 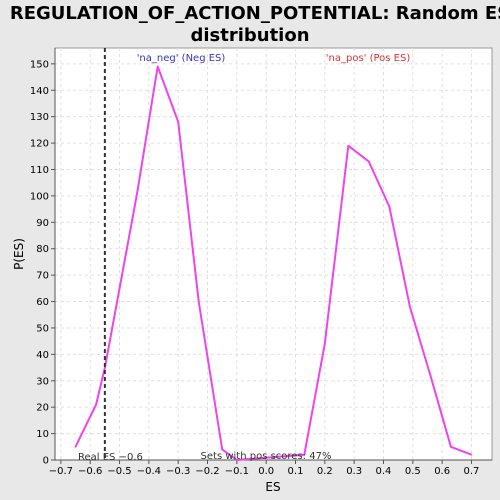 What do you see at coordinates (207, 471) in the screenshot?
I see `x-tick-label: −0.2` at bounding box center [207, 471].